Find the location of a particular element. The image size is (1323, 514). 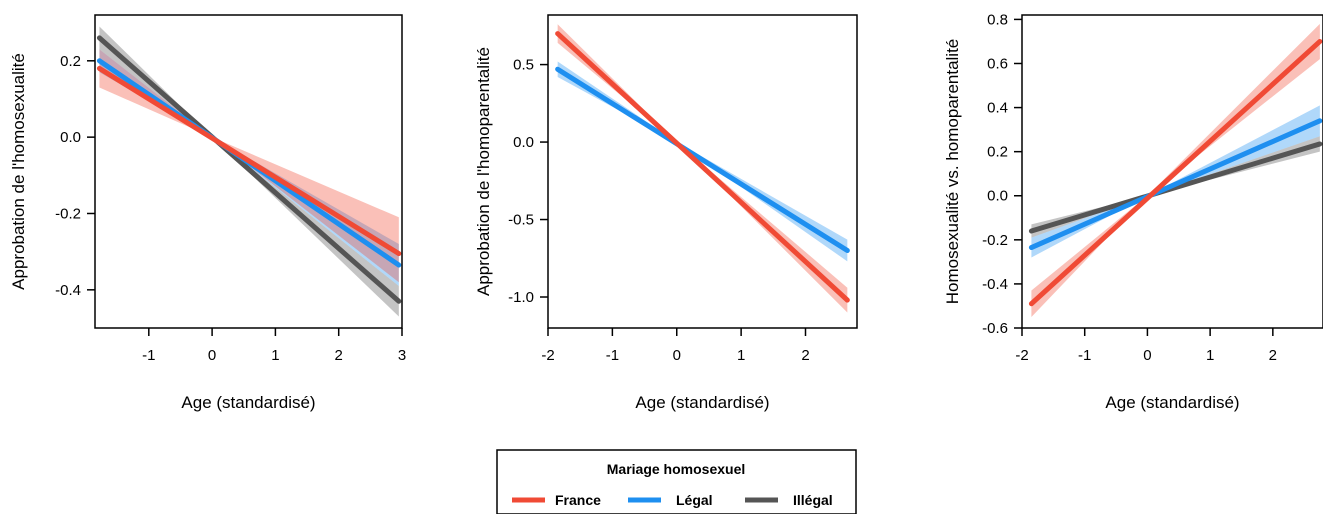

y-tick-label: 0.5 is located at coordinates (523, 65).